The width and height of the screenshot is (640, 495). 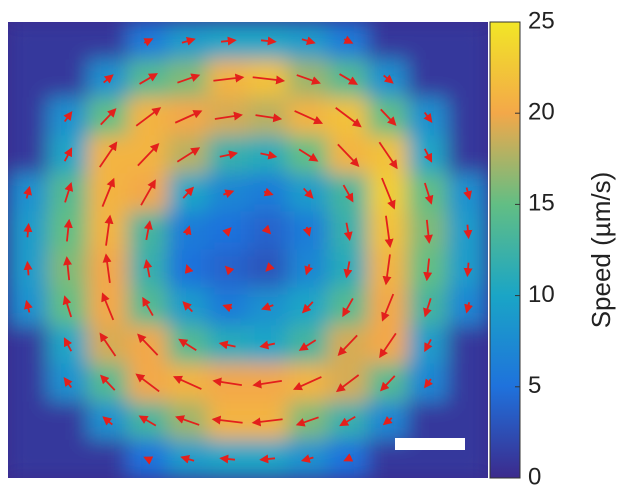 I want to click on colorbar-axis: 0 5 10 15 20 25, so click(x=535, y=248).